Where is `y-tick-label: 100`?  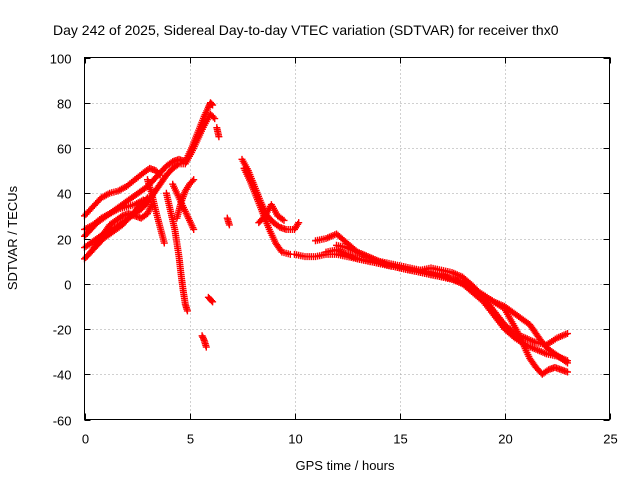 y-tick-label: 100 is located at coordinates (61, 59).